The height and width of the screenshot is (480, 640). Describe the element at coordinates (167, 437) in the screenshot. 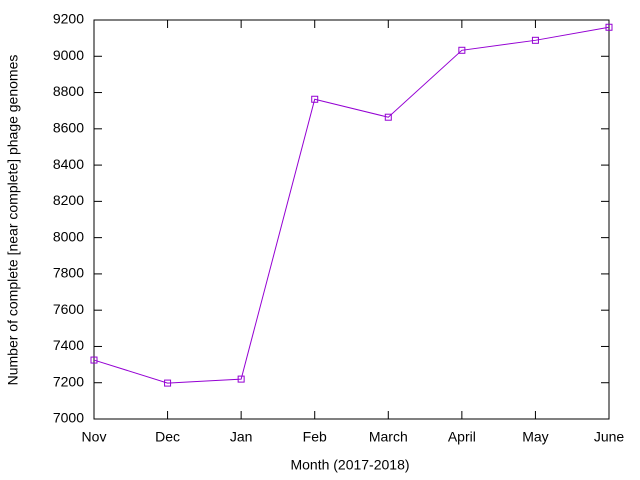

I see `x-tick-label: Dec` at that location.